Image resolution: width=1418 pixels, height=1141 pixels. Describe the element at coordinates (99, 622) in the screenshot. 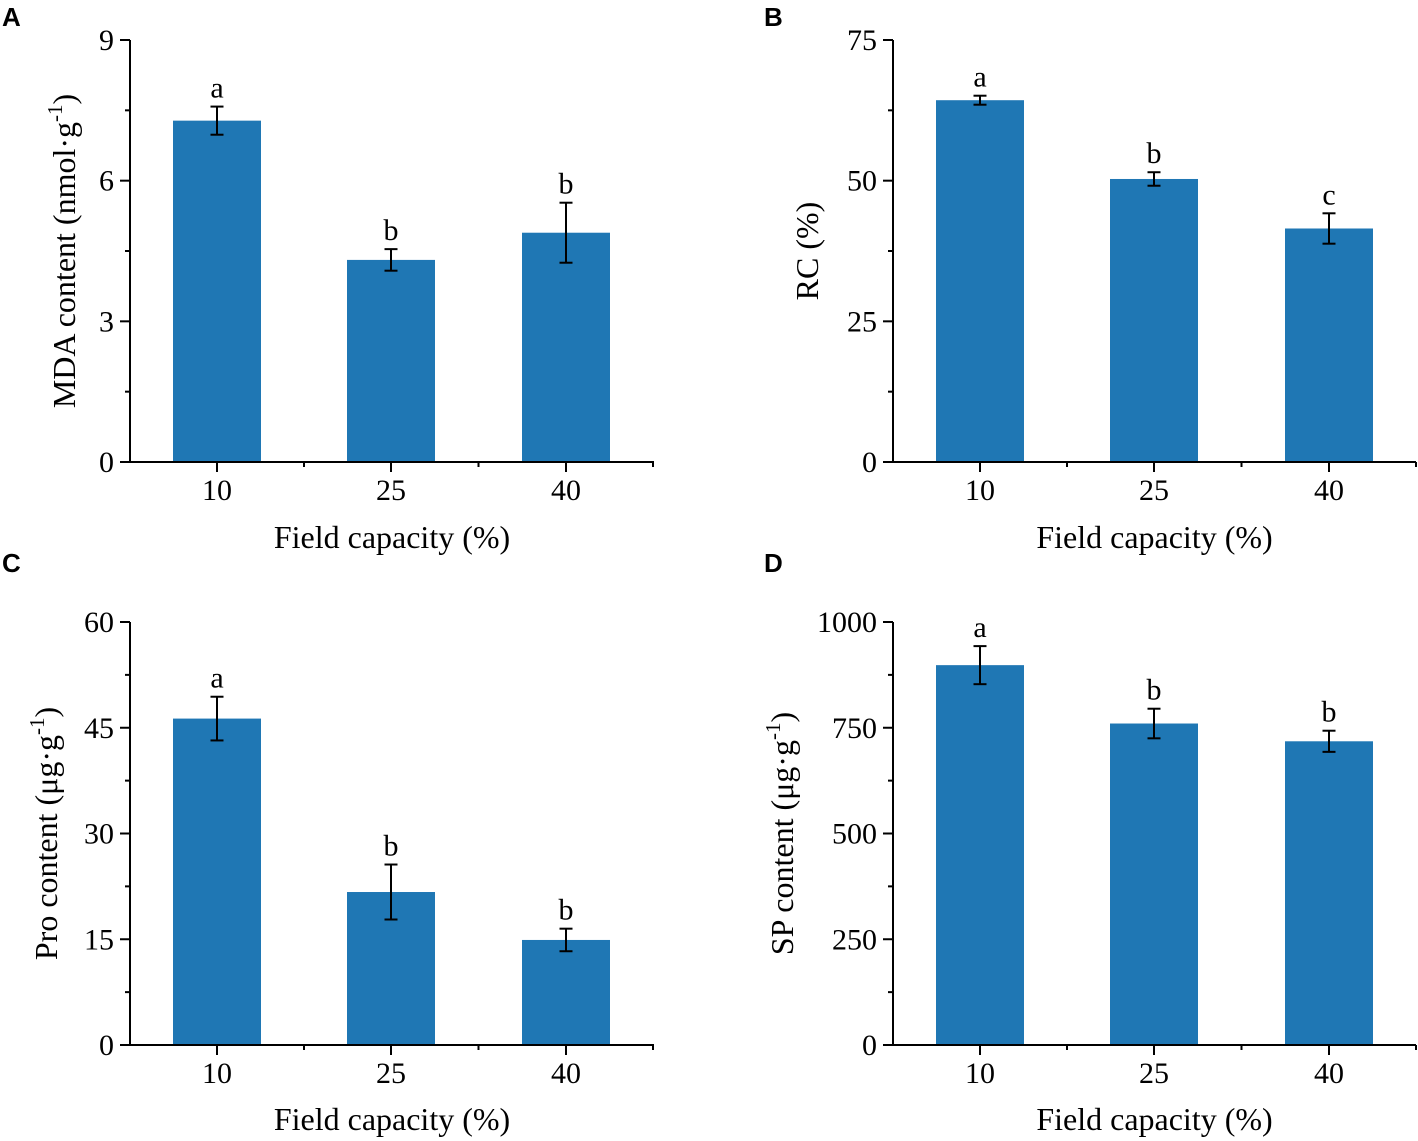

I see `y-tick-label: 60` at that location.